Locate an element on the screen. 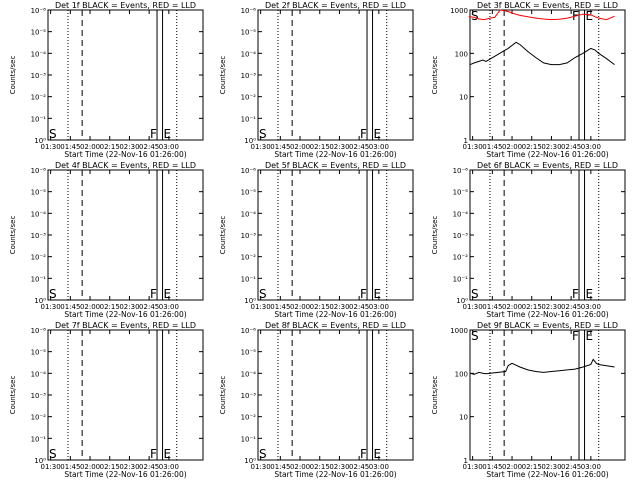 This screenshot has height=480, width=640. series-line is located at coordinates (542, 366).